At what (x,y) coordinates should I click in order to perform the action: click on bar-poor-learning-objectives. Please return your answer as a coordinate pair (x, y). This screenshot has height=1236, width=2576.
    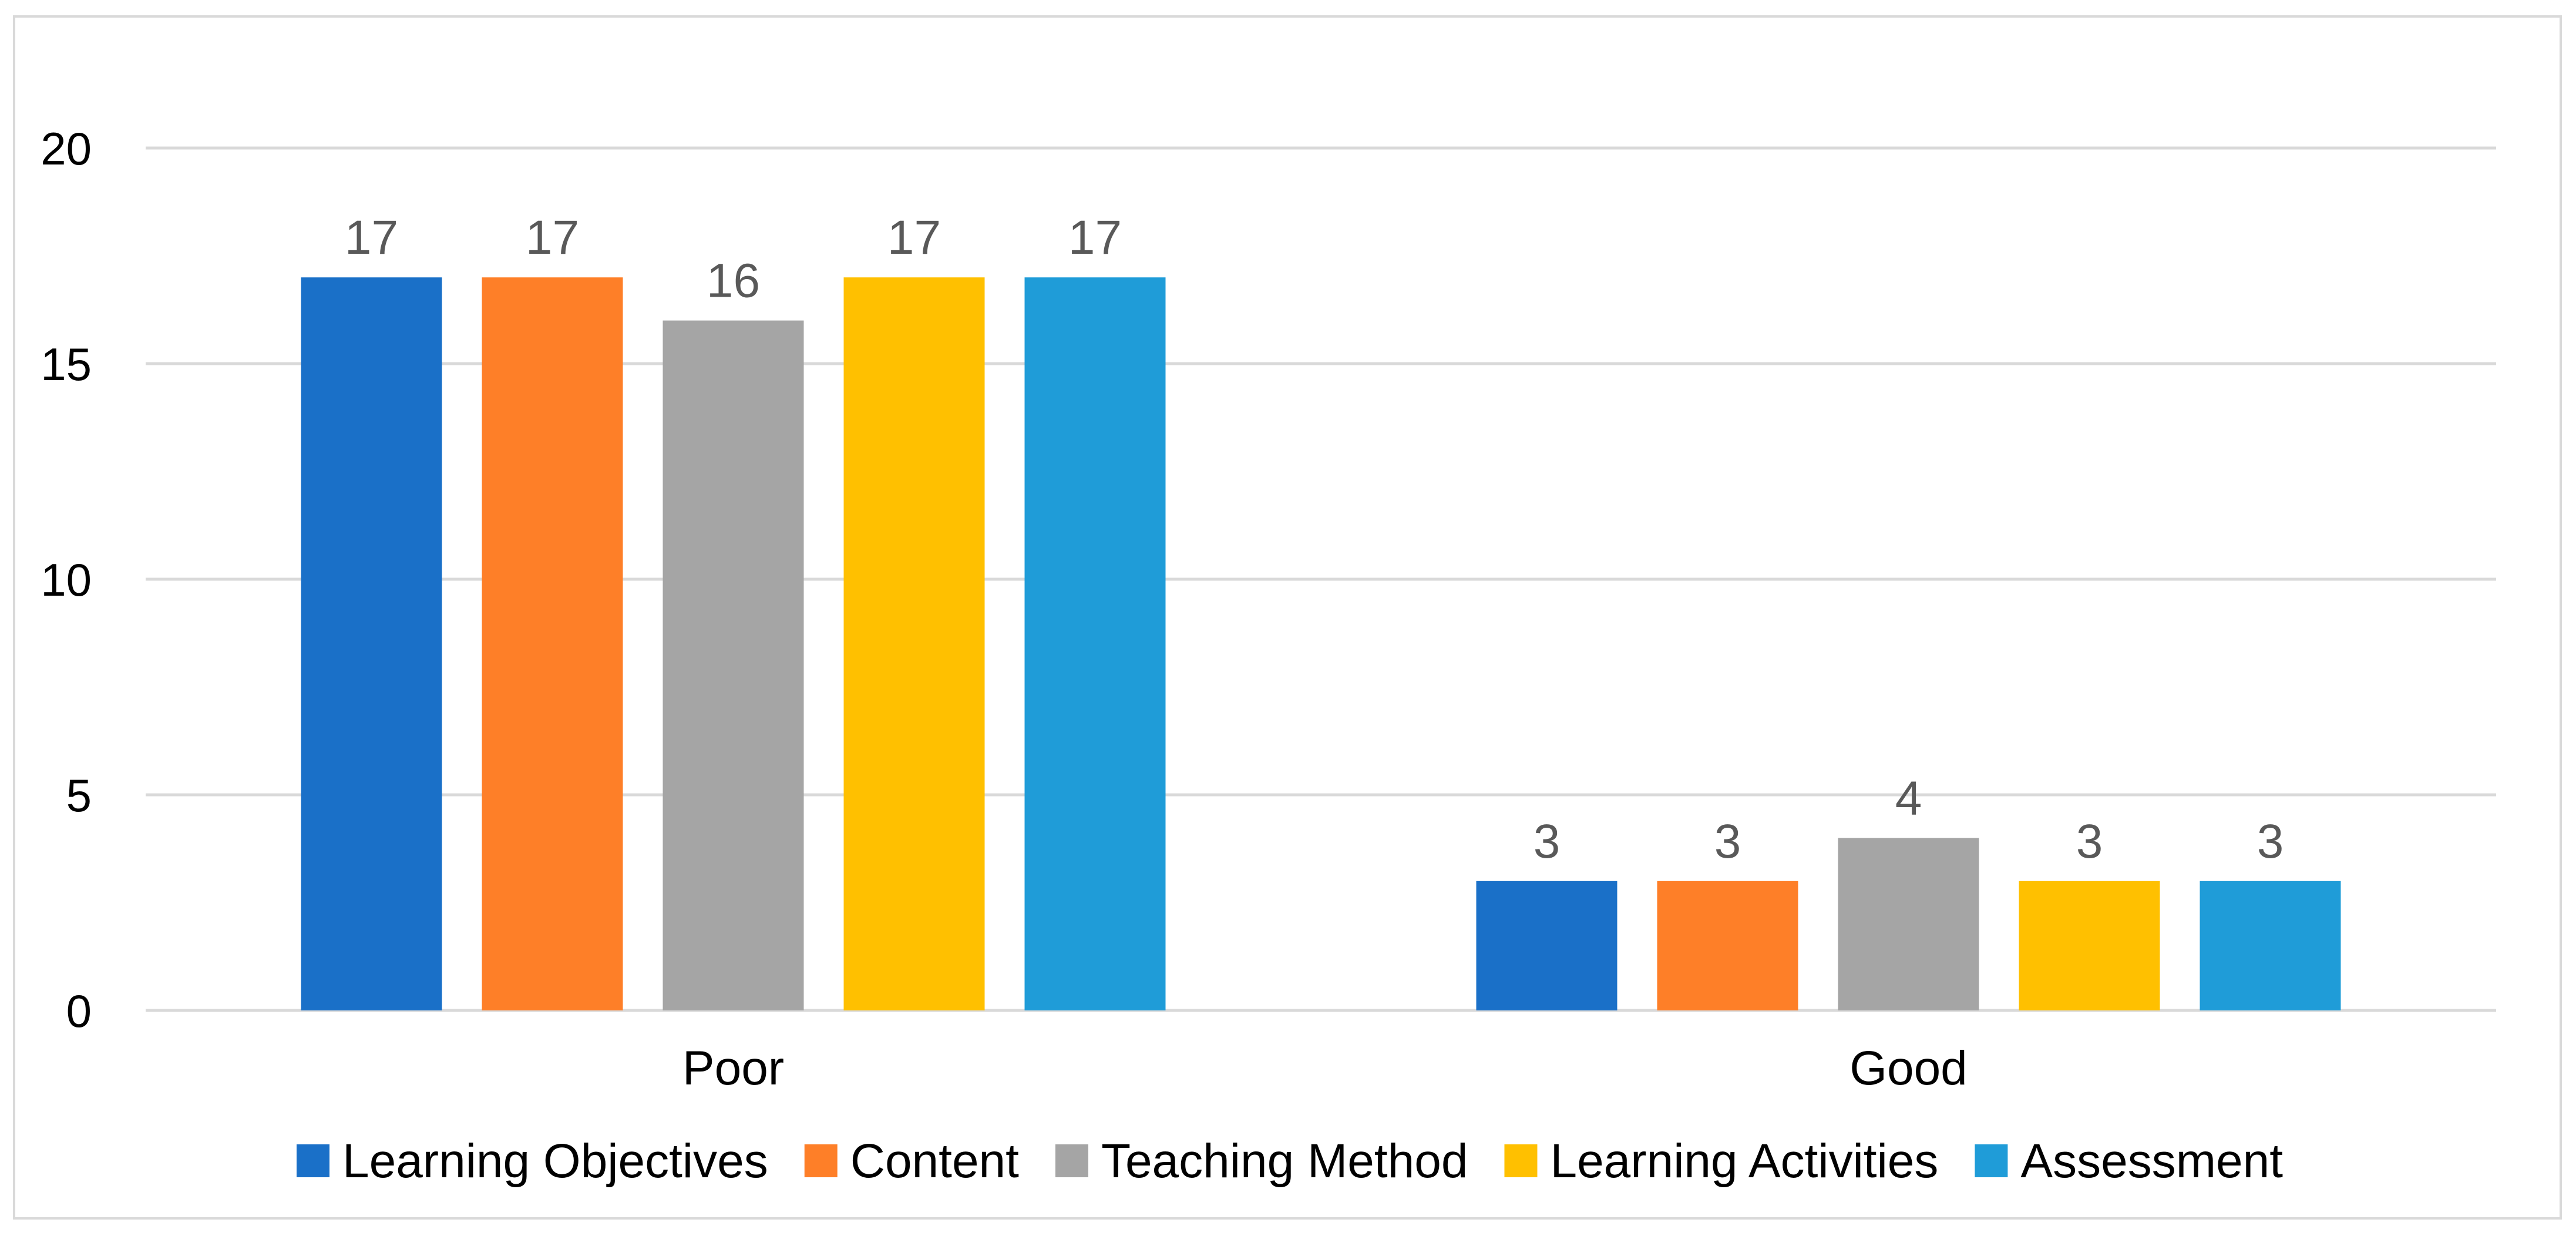
    Looking at the image, I should click on (372, 644).